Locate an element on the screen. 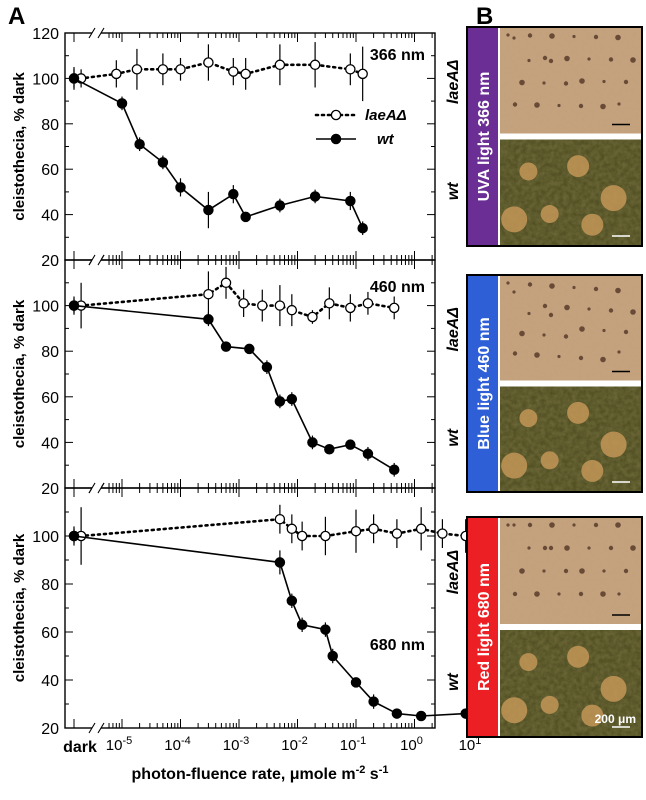  y-tick-label: 80 is located at coordinates (50, 125).